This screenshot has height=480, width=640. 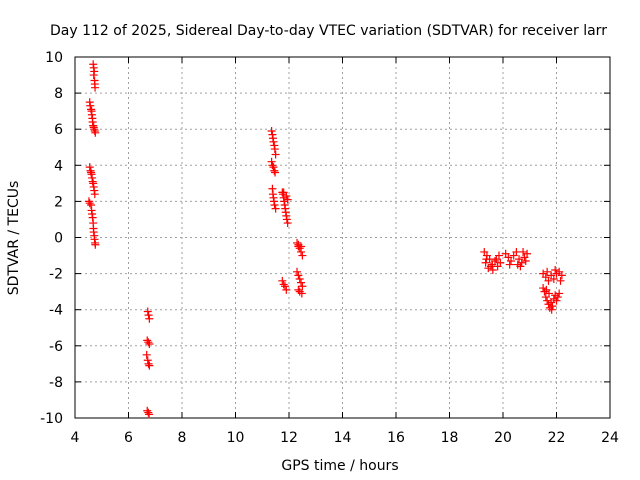 What do you see at coordinates (58, 94) in the screenshot?
I see `y-tick-label: 8` at bounding box center [58, 94].